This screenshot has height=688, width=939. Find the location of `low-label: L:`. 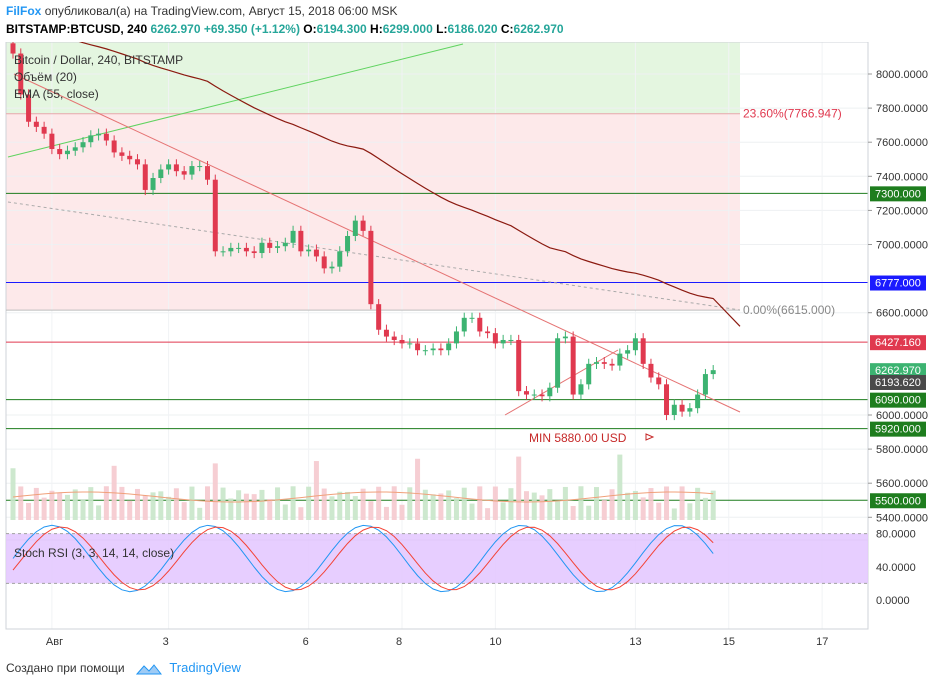

low-label: L: is located at coordinates (442, 29).